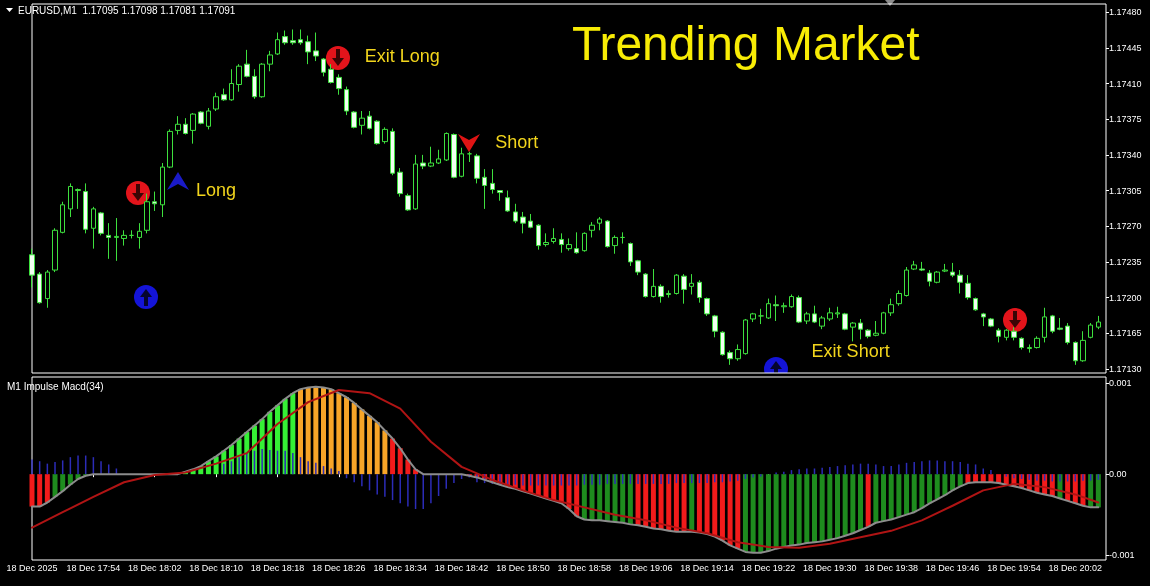  What do you see at coordinates (517, 142) in the screenshot?
I see `annotation: Short` at bounding box center [517, 142].